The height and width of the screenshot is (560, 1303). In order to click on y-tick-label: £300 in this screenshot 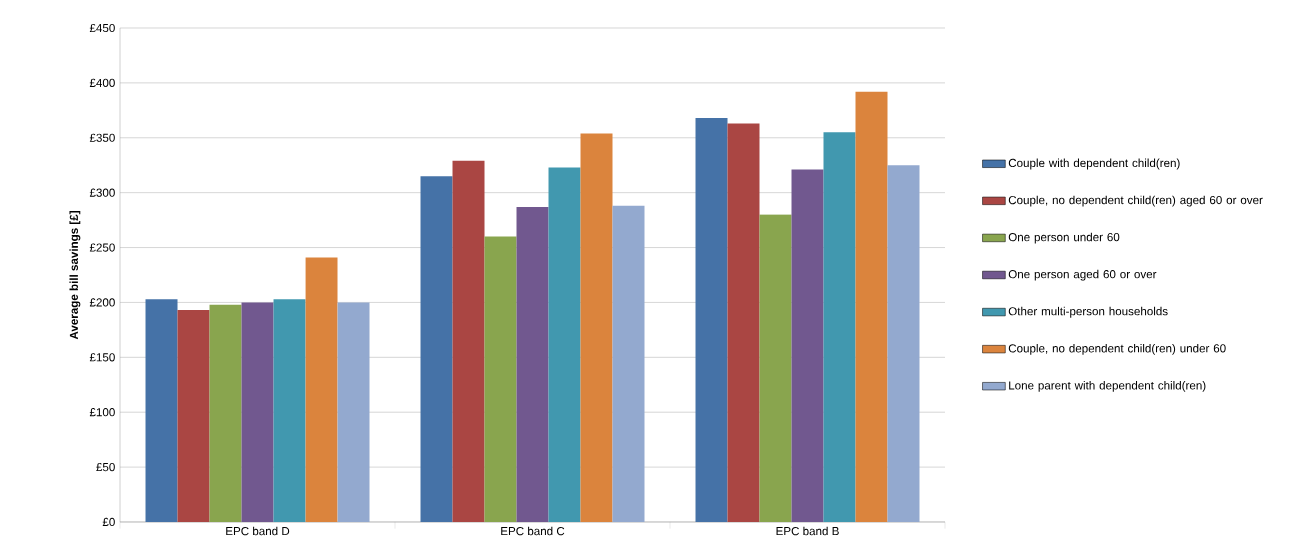, I will do `click(102, 192)`.